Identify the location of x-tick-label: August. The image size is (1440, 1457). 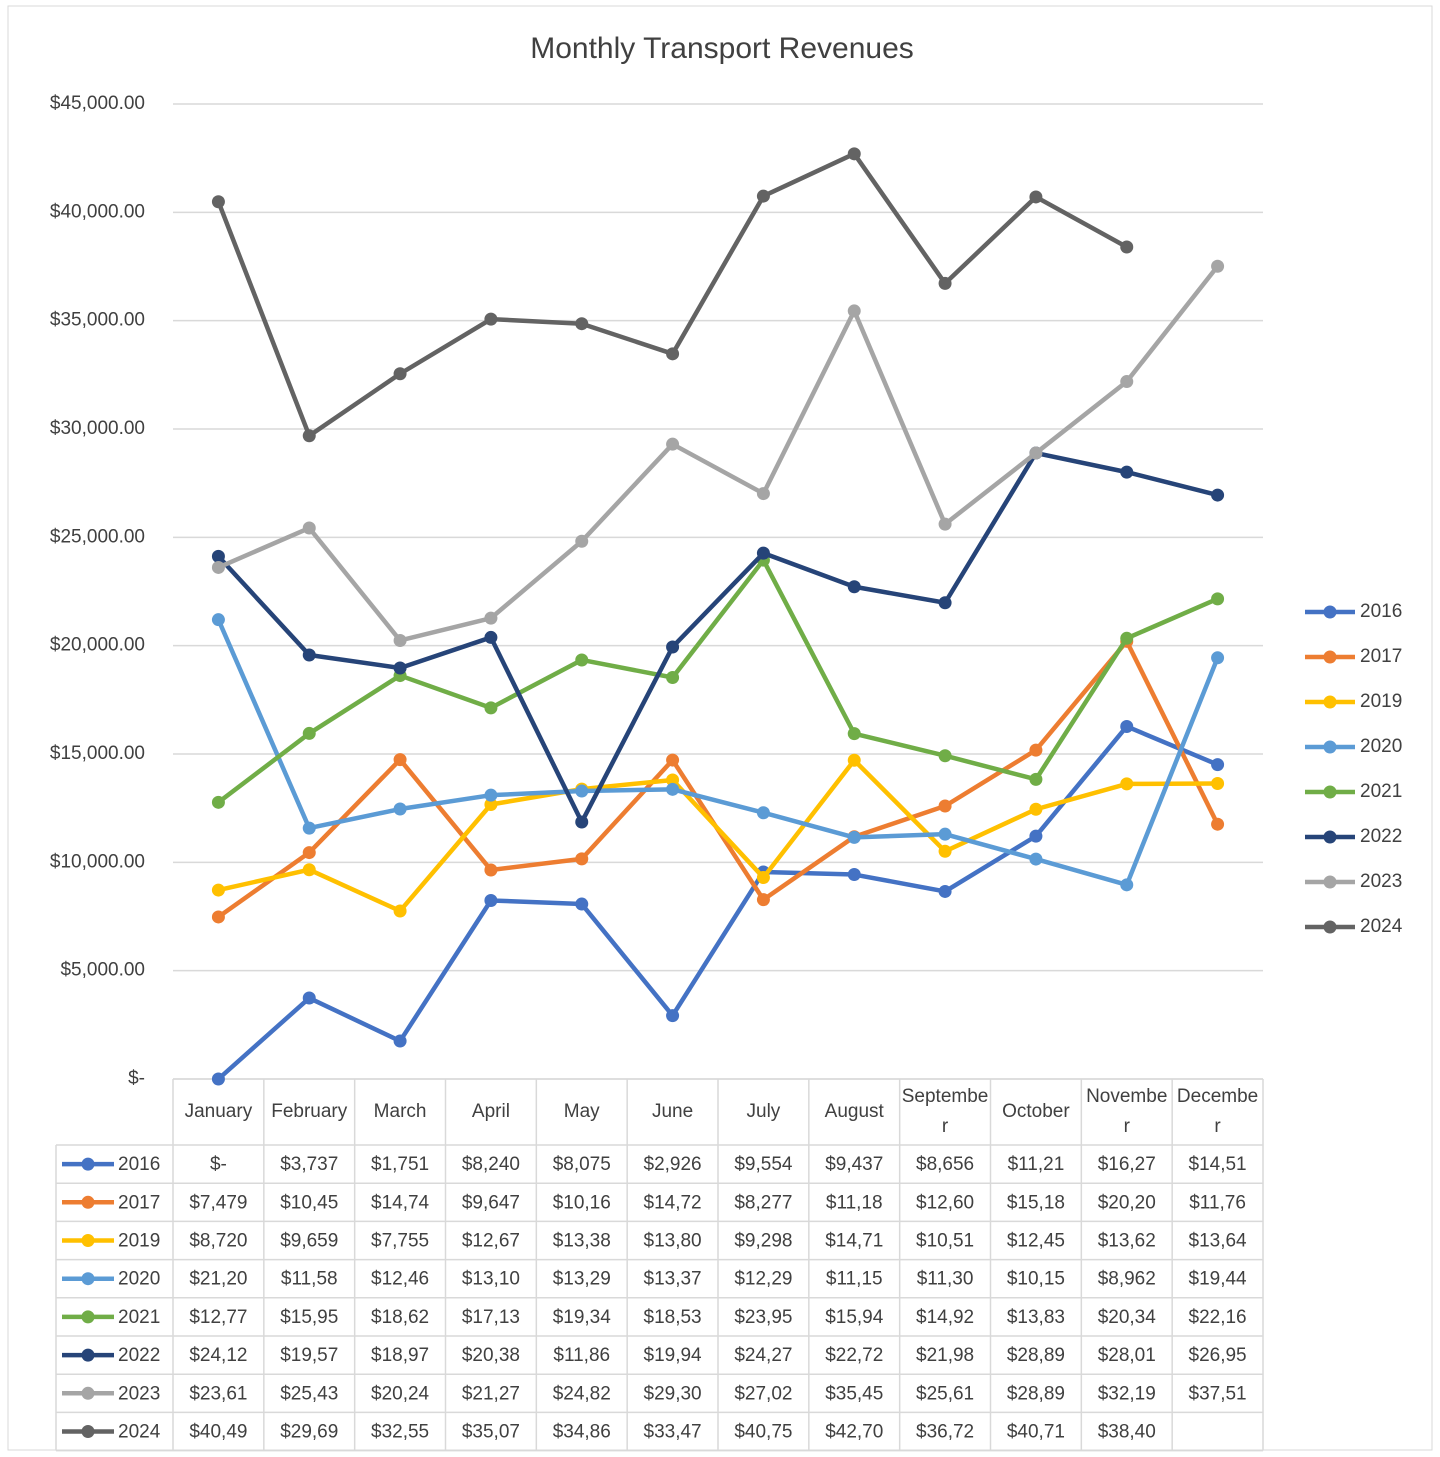
(854, 1111).